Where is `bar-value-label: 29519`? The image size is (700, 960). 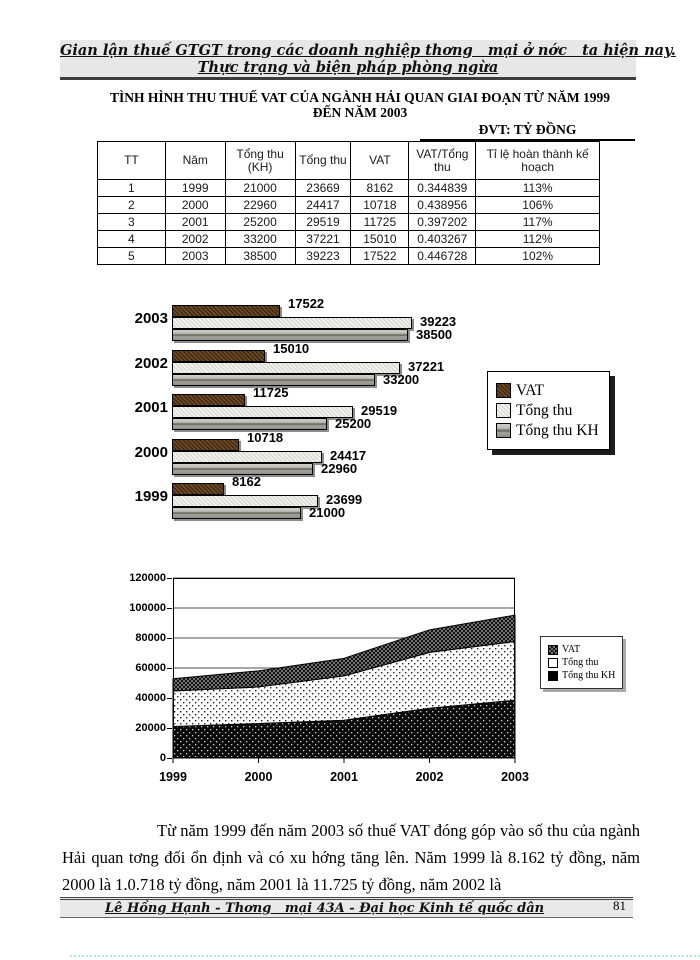 bar-value-label: 29519 is located at coordinates (379, 410).